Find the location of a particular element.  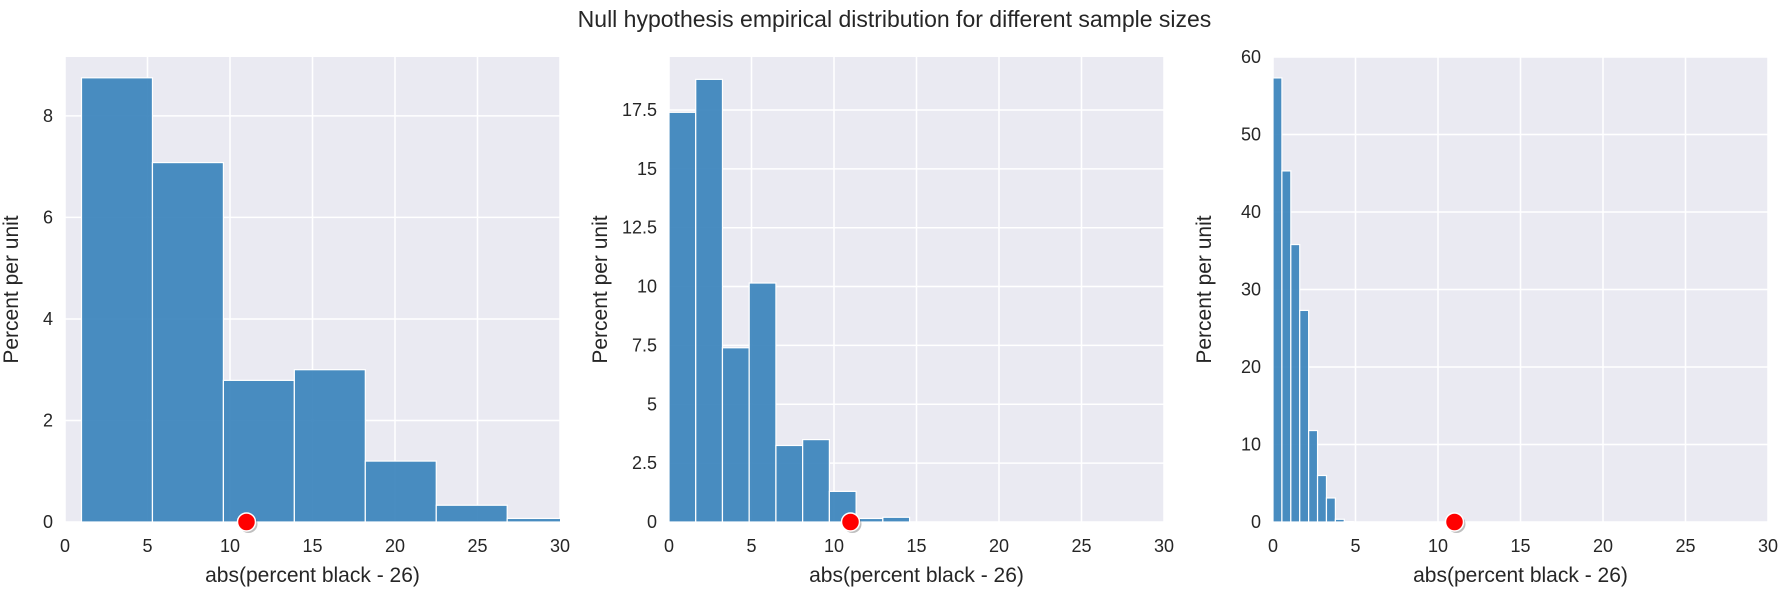

y-tick-label: 8 is located at coordinates (48, 116).